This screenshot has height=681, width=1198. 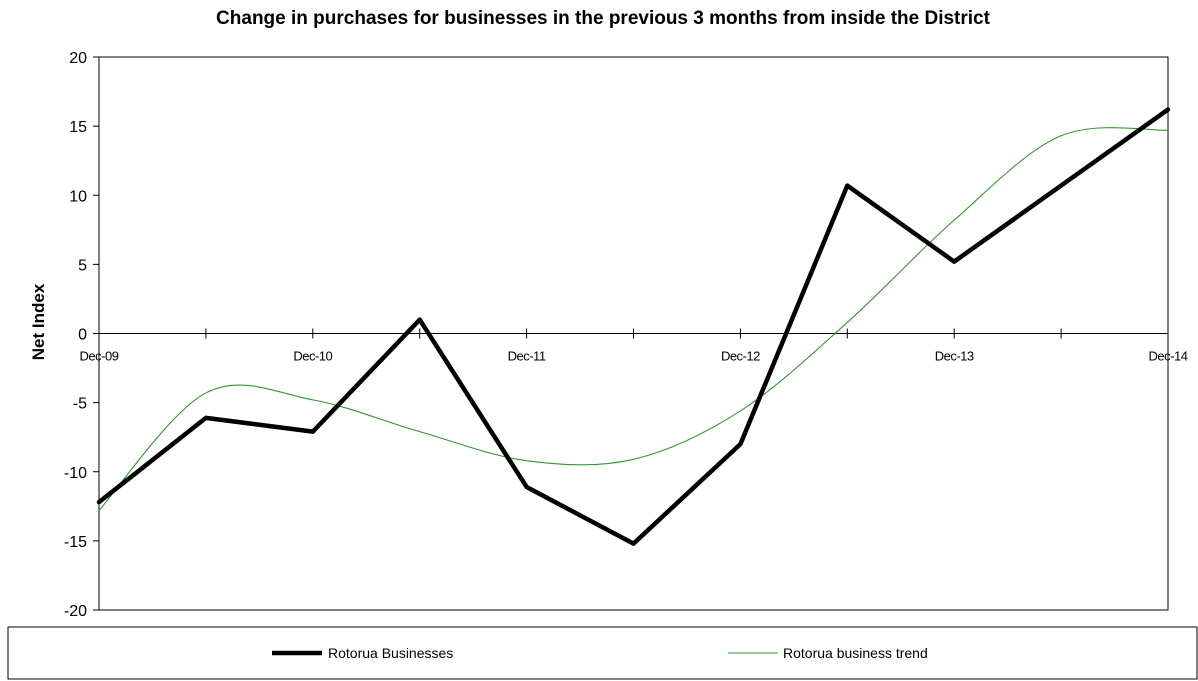 I want to click on x-axis: Dec-09 Dec-10 Dec-11 Dec-12 Dec-13 Dec-14, so click(x=634, y=346).